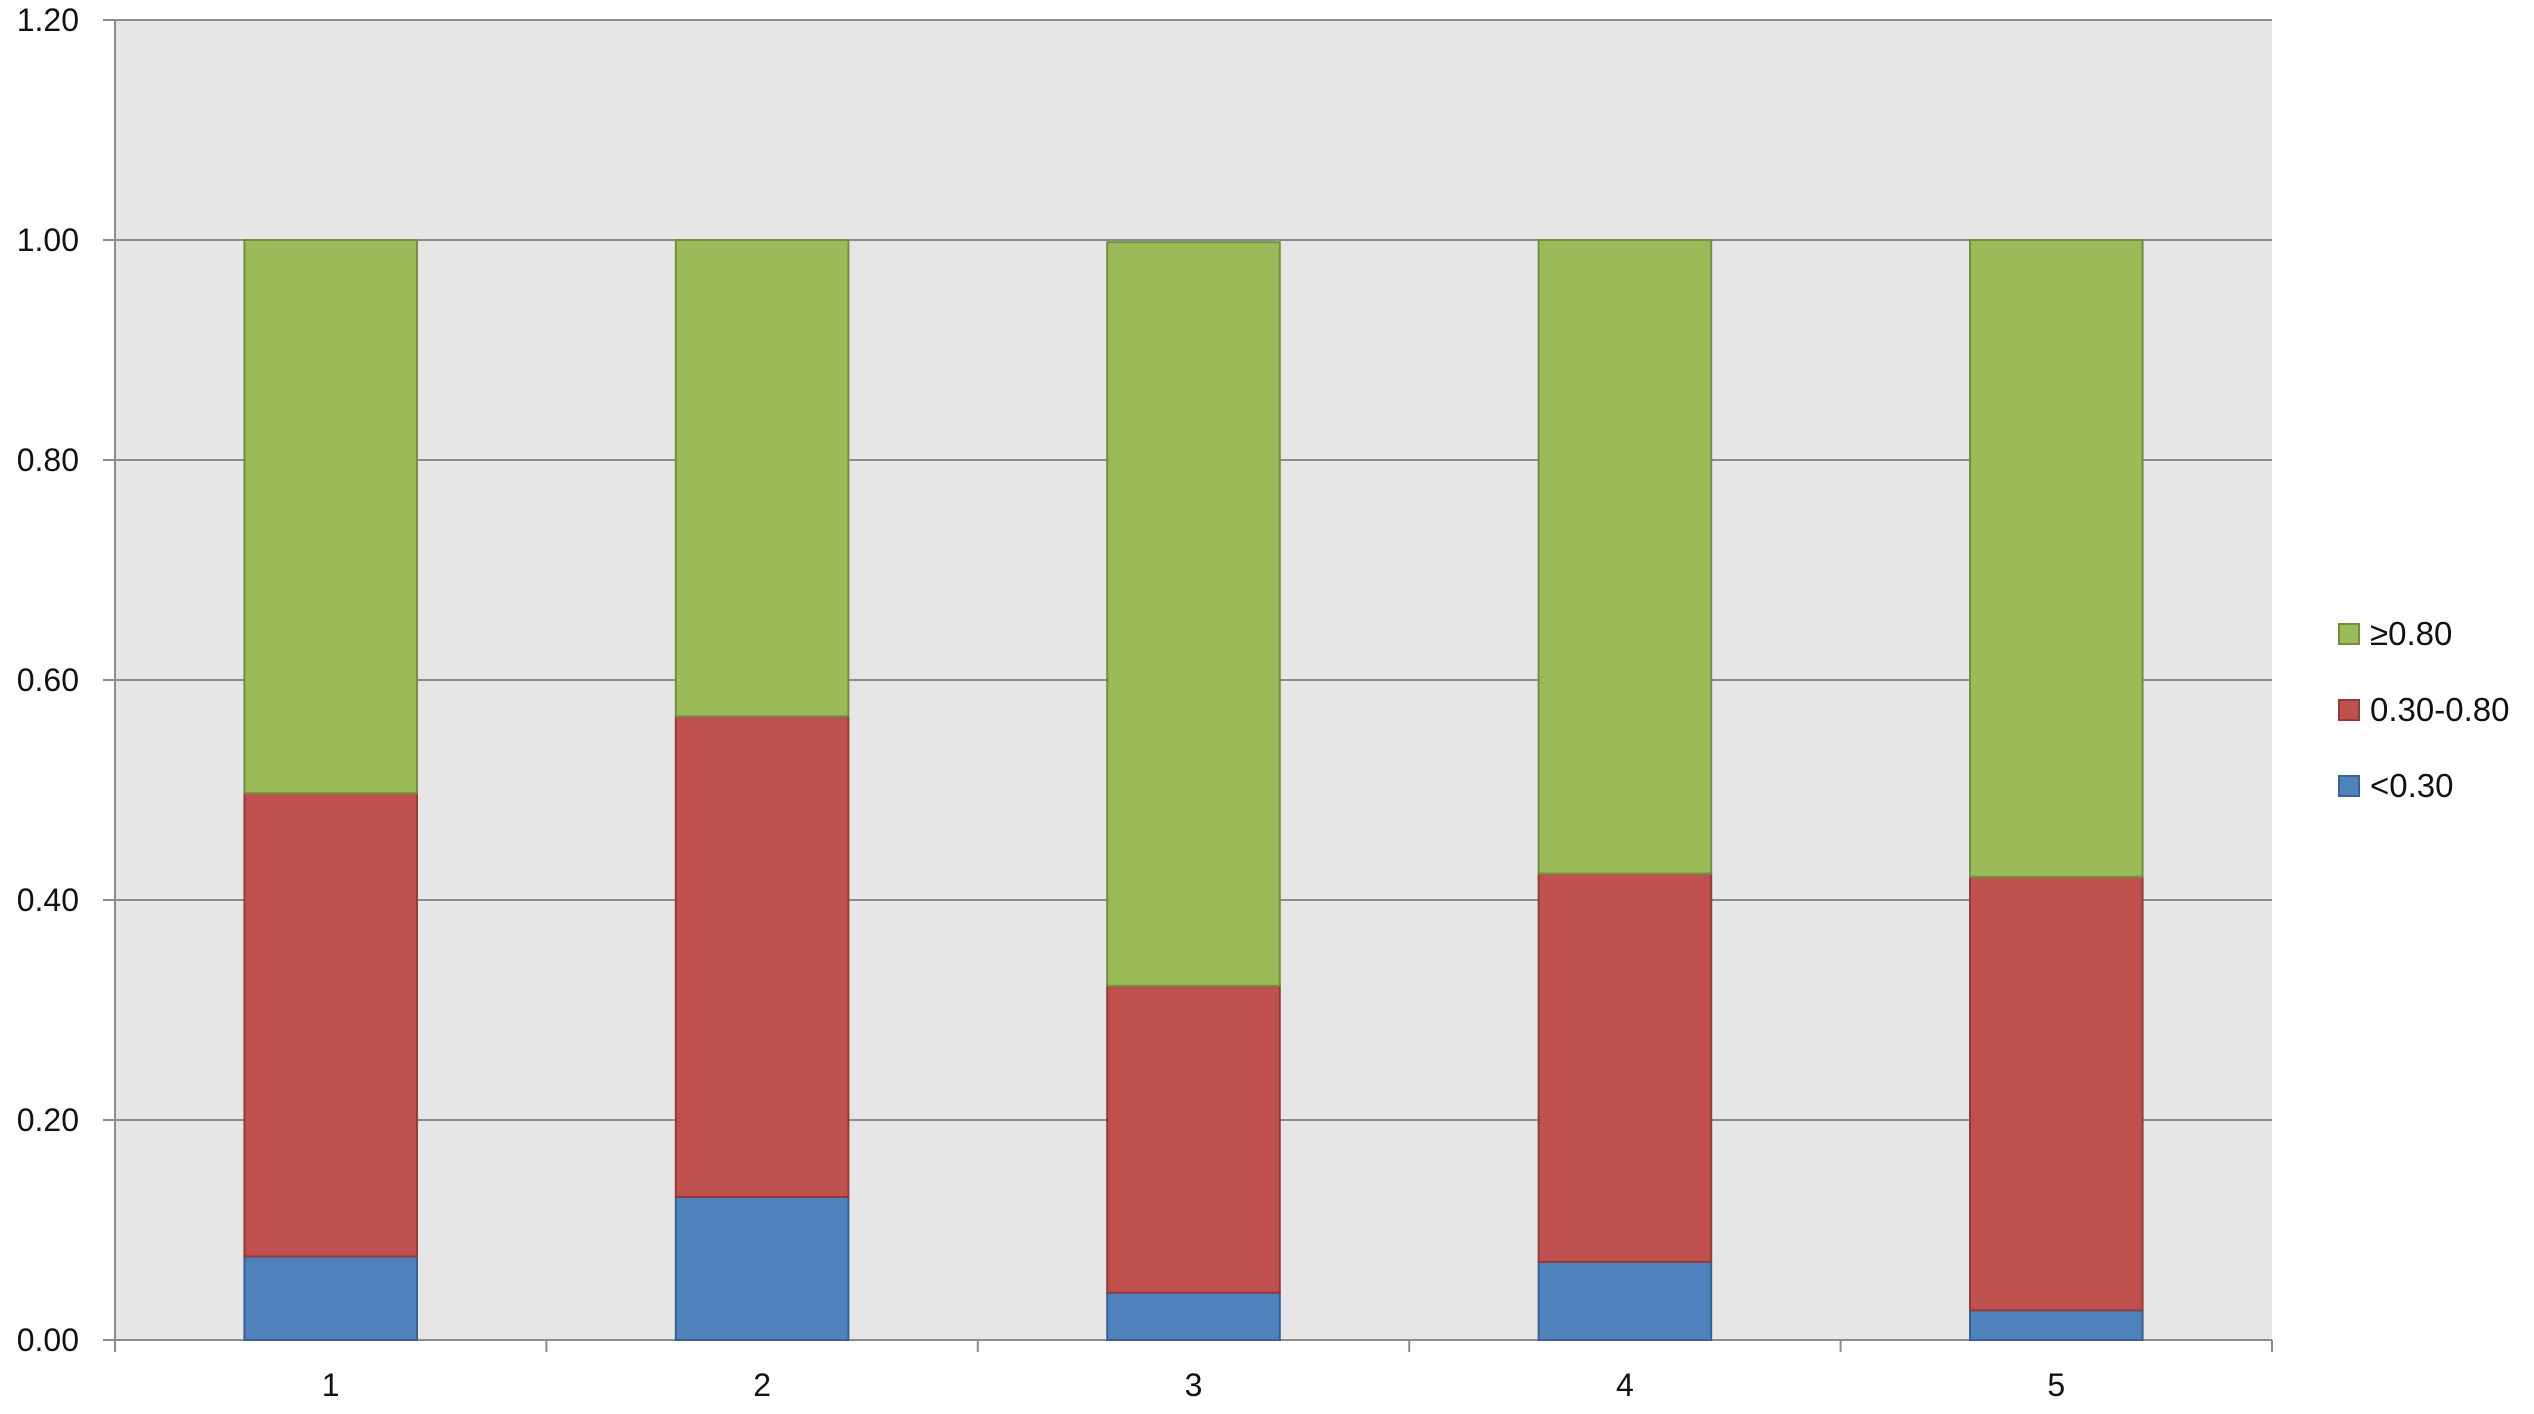 This screenshot has width=2534, height=1414. What do you see at coordinates (48, 460) in the screenshot?
I see `y-tick-label: 0.80` at bounding box center [48, 460].